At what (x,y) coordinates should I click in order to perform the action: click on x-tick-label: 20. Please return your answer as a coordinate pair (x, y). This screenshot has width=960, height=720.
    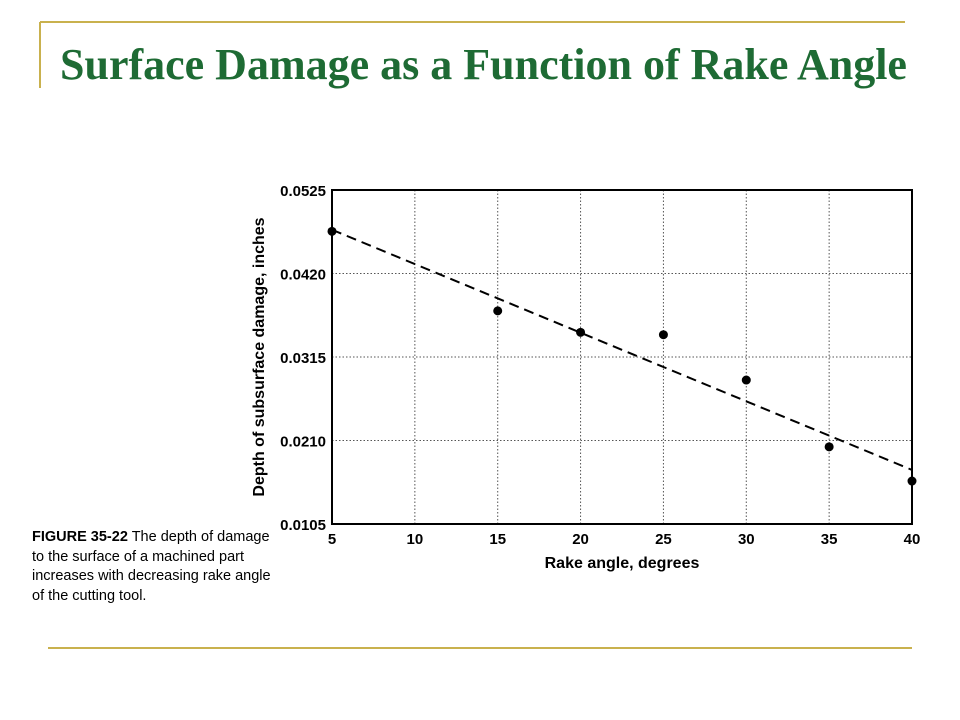
    Looking at the image, I should click on (580, 539).